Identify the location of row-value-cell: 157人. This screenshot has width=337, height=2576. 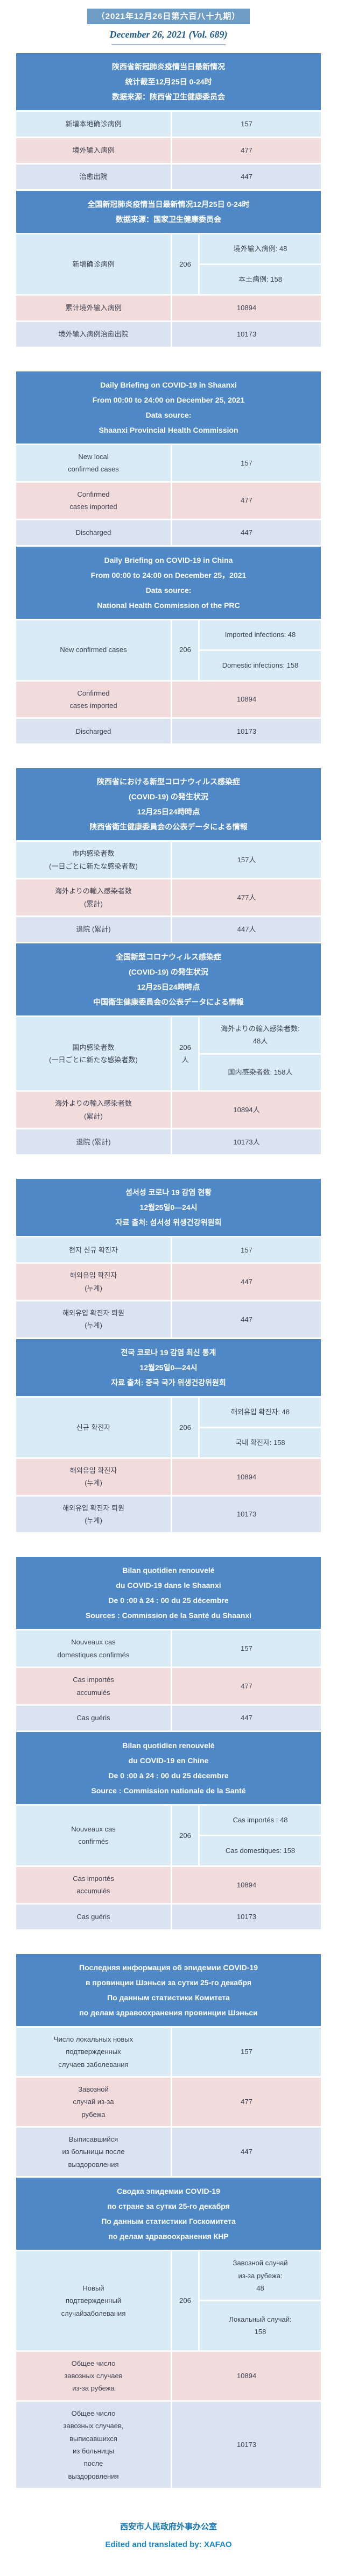
(246, 860).